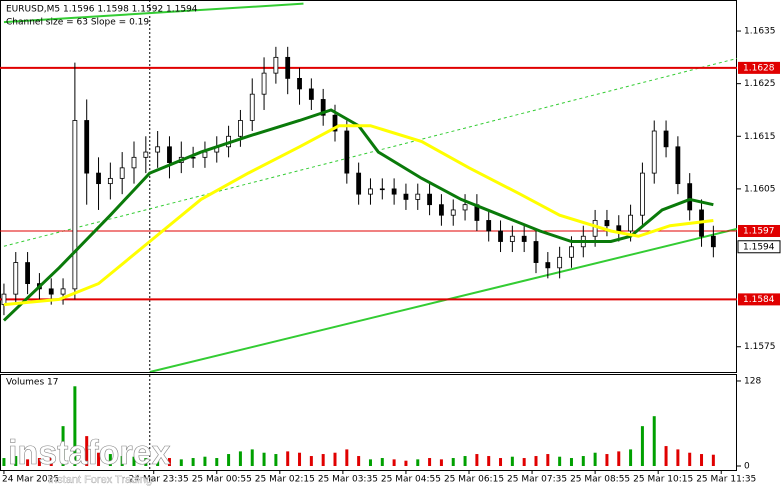 Image resolution: width=781 pixels, height=489 pixels. Describe the element at coordinates (285, 480) in the screenshot. I see `x-tick-label: 25 Mar 02:15` at that location.